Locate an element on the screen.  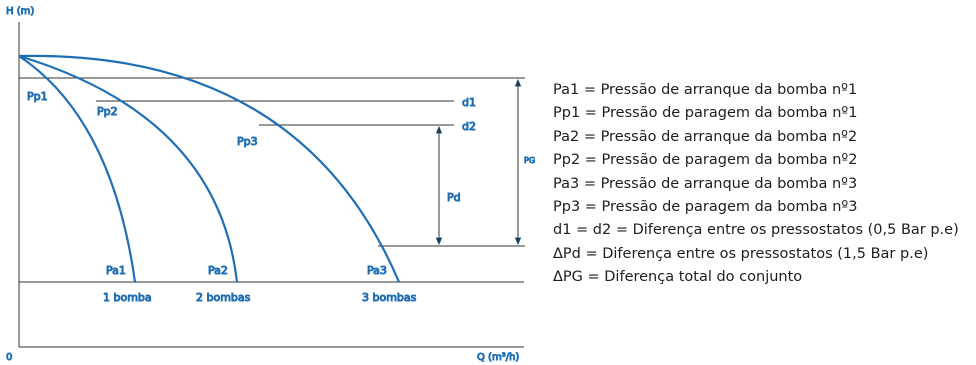
d1-label: d1 is located at coordinates (469, 102).